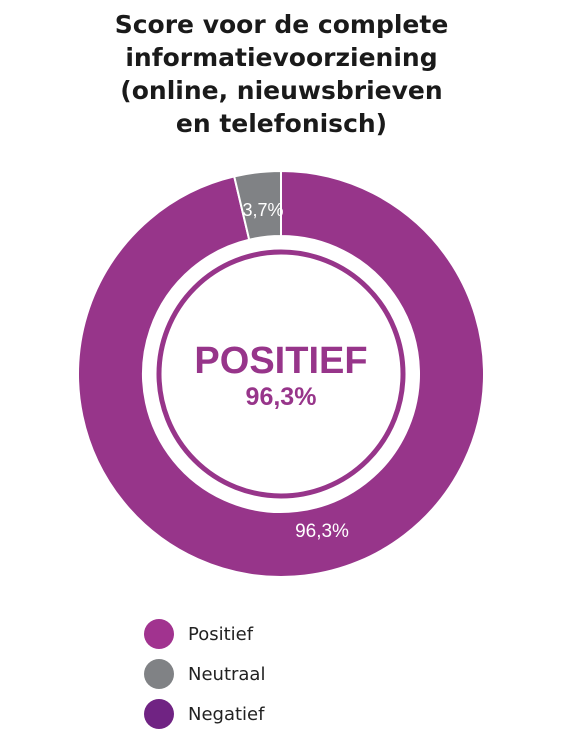 The width and height of the screenshot is (563, 744). Describe the element at coordinates (281, 57) in the screenshot. I see `chart-title-line-2: informatievoorziening` at that location.